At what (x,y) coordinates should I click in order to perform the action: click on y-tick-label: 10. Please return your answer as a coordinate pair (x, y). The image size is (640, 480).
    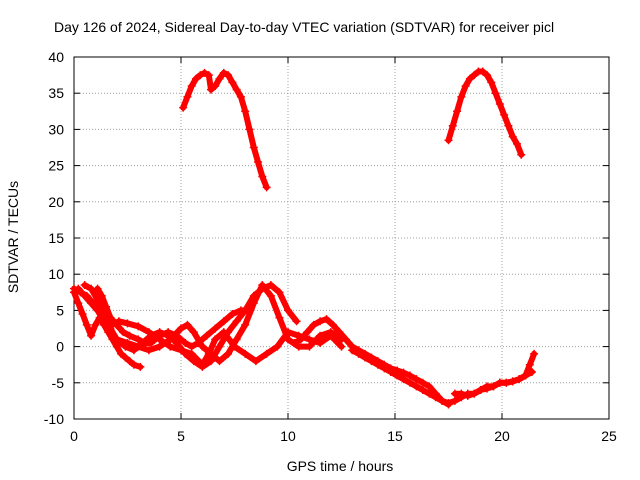
    Looking at the image, I should click on (56, 274).